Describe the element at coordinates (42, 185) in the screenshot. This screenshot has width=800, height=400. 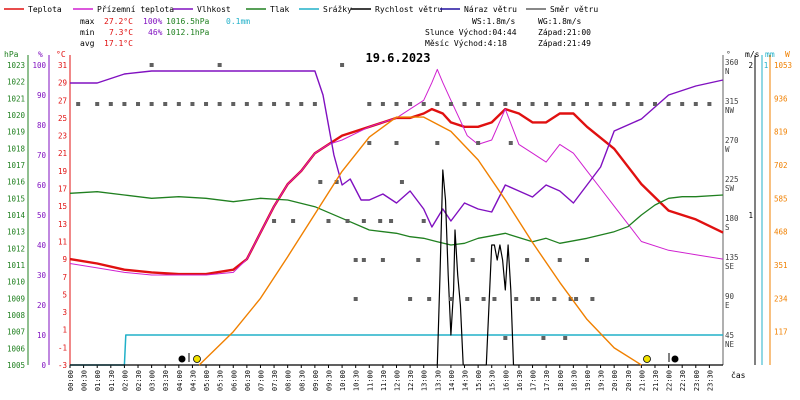
I see `tick-label-pct: 60` at that location.